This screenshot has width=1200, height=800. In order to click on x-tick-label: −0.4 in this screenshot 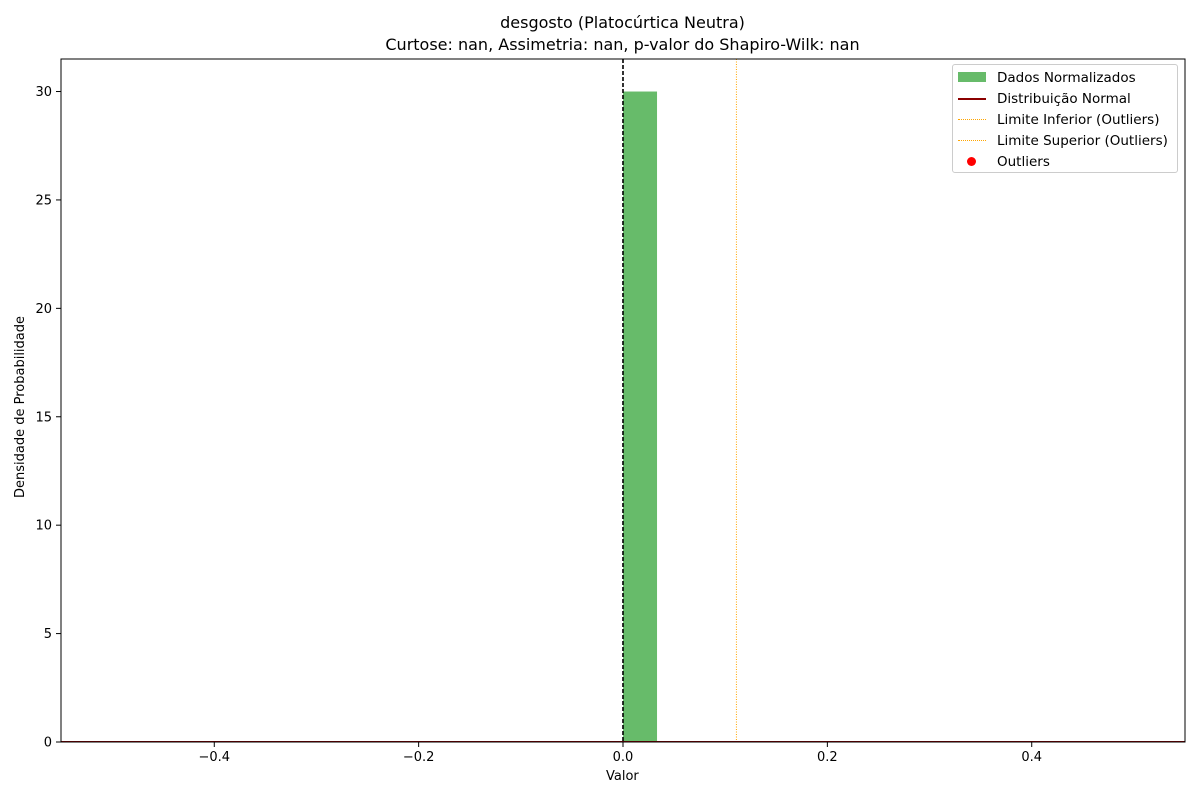, I will do `click(214, 757)`.